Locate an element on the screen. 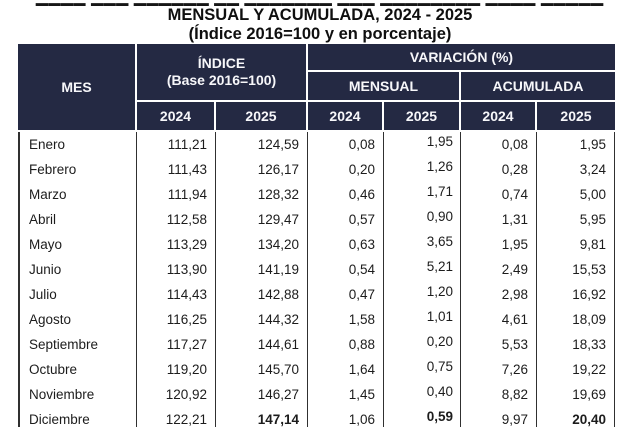  table-row: Enero 111,21 124,59 0,08 1,95 0,08 1,95 is located at coordinates (316, 144).